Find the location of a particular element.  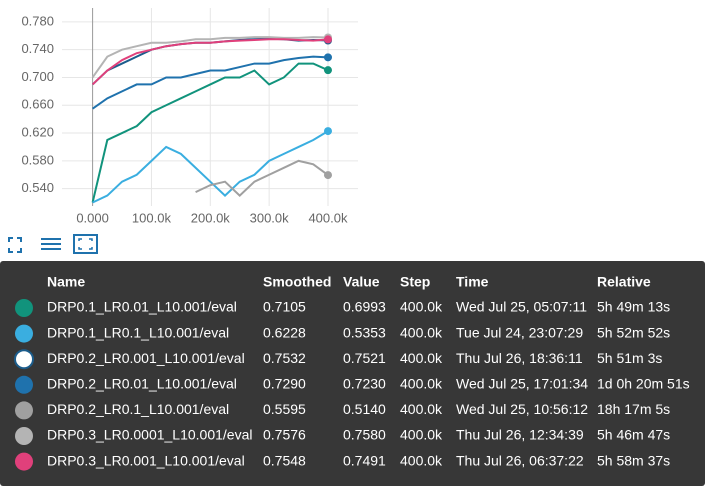

table-cell: 0.7105 is located at coordinates (284, 307).